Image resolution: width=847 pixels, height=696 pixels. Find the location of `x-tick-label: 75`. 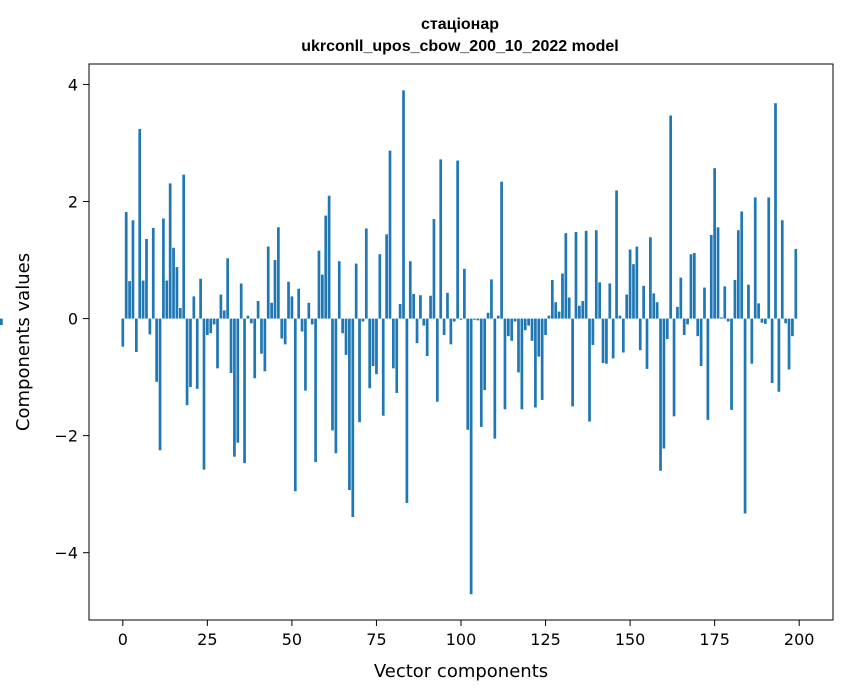

x-tick-label: 75 is located at coordinates (376, 639).